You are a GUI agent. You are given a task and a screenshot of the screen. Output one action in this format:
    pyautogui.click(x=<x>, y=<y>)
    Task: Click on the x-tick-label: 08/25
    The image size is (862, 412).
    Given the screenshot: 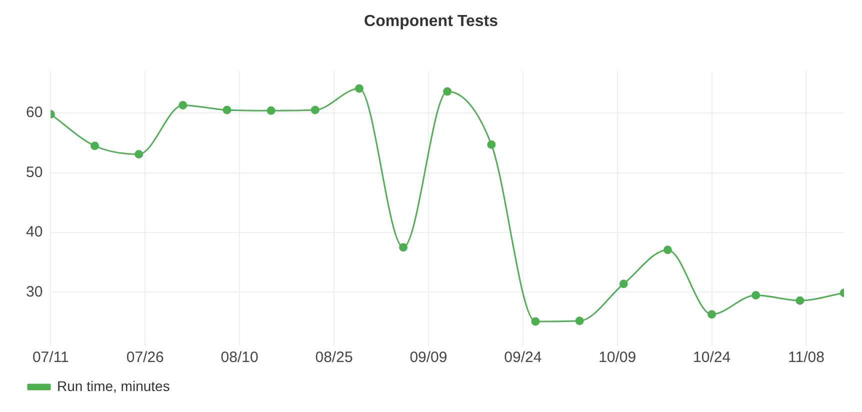 What is the action you would take?
    pyautogui.click(x=334, y=357)
    